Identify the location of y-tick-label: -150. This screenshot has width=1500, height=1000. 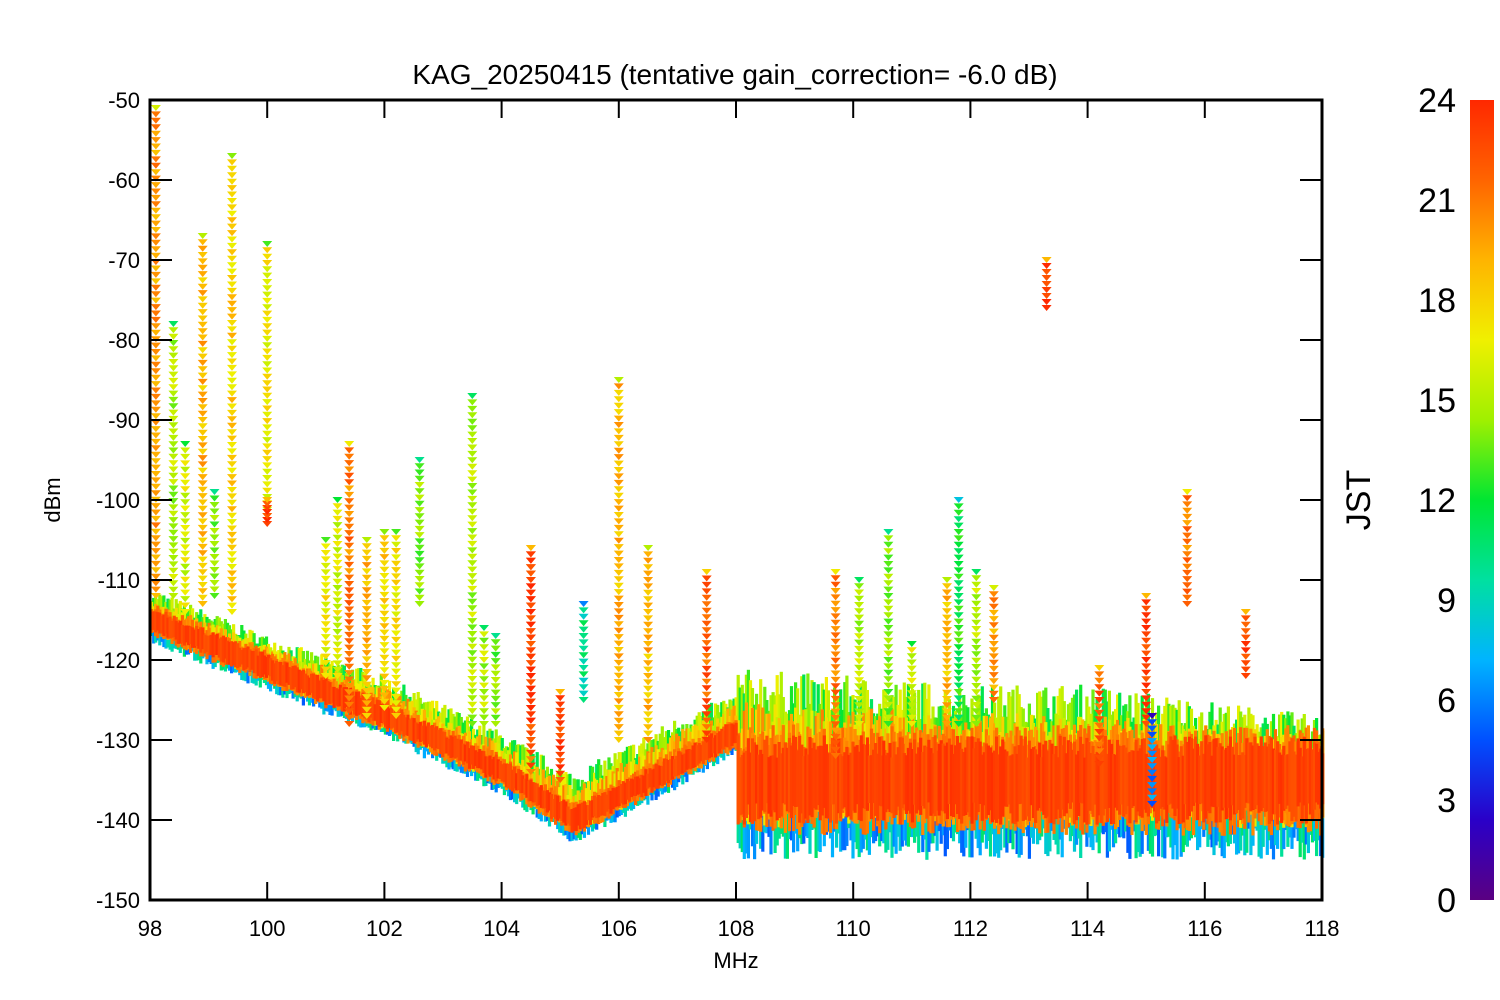
(118, 900).